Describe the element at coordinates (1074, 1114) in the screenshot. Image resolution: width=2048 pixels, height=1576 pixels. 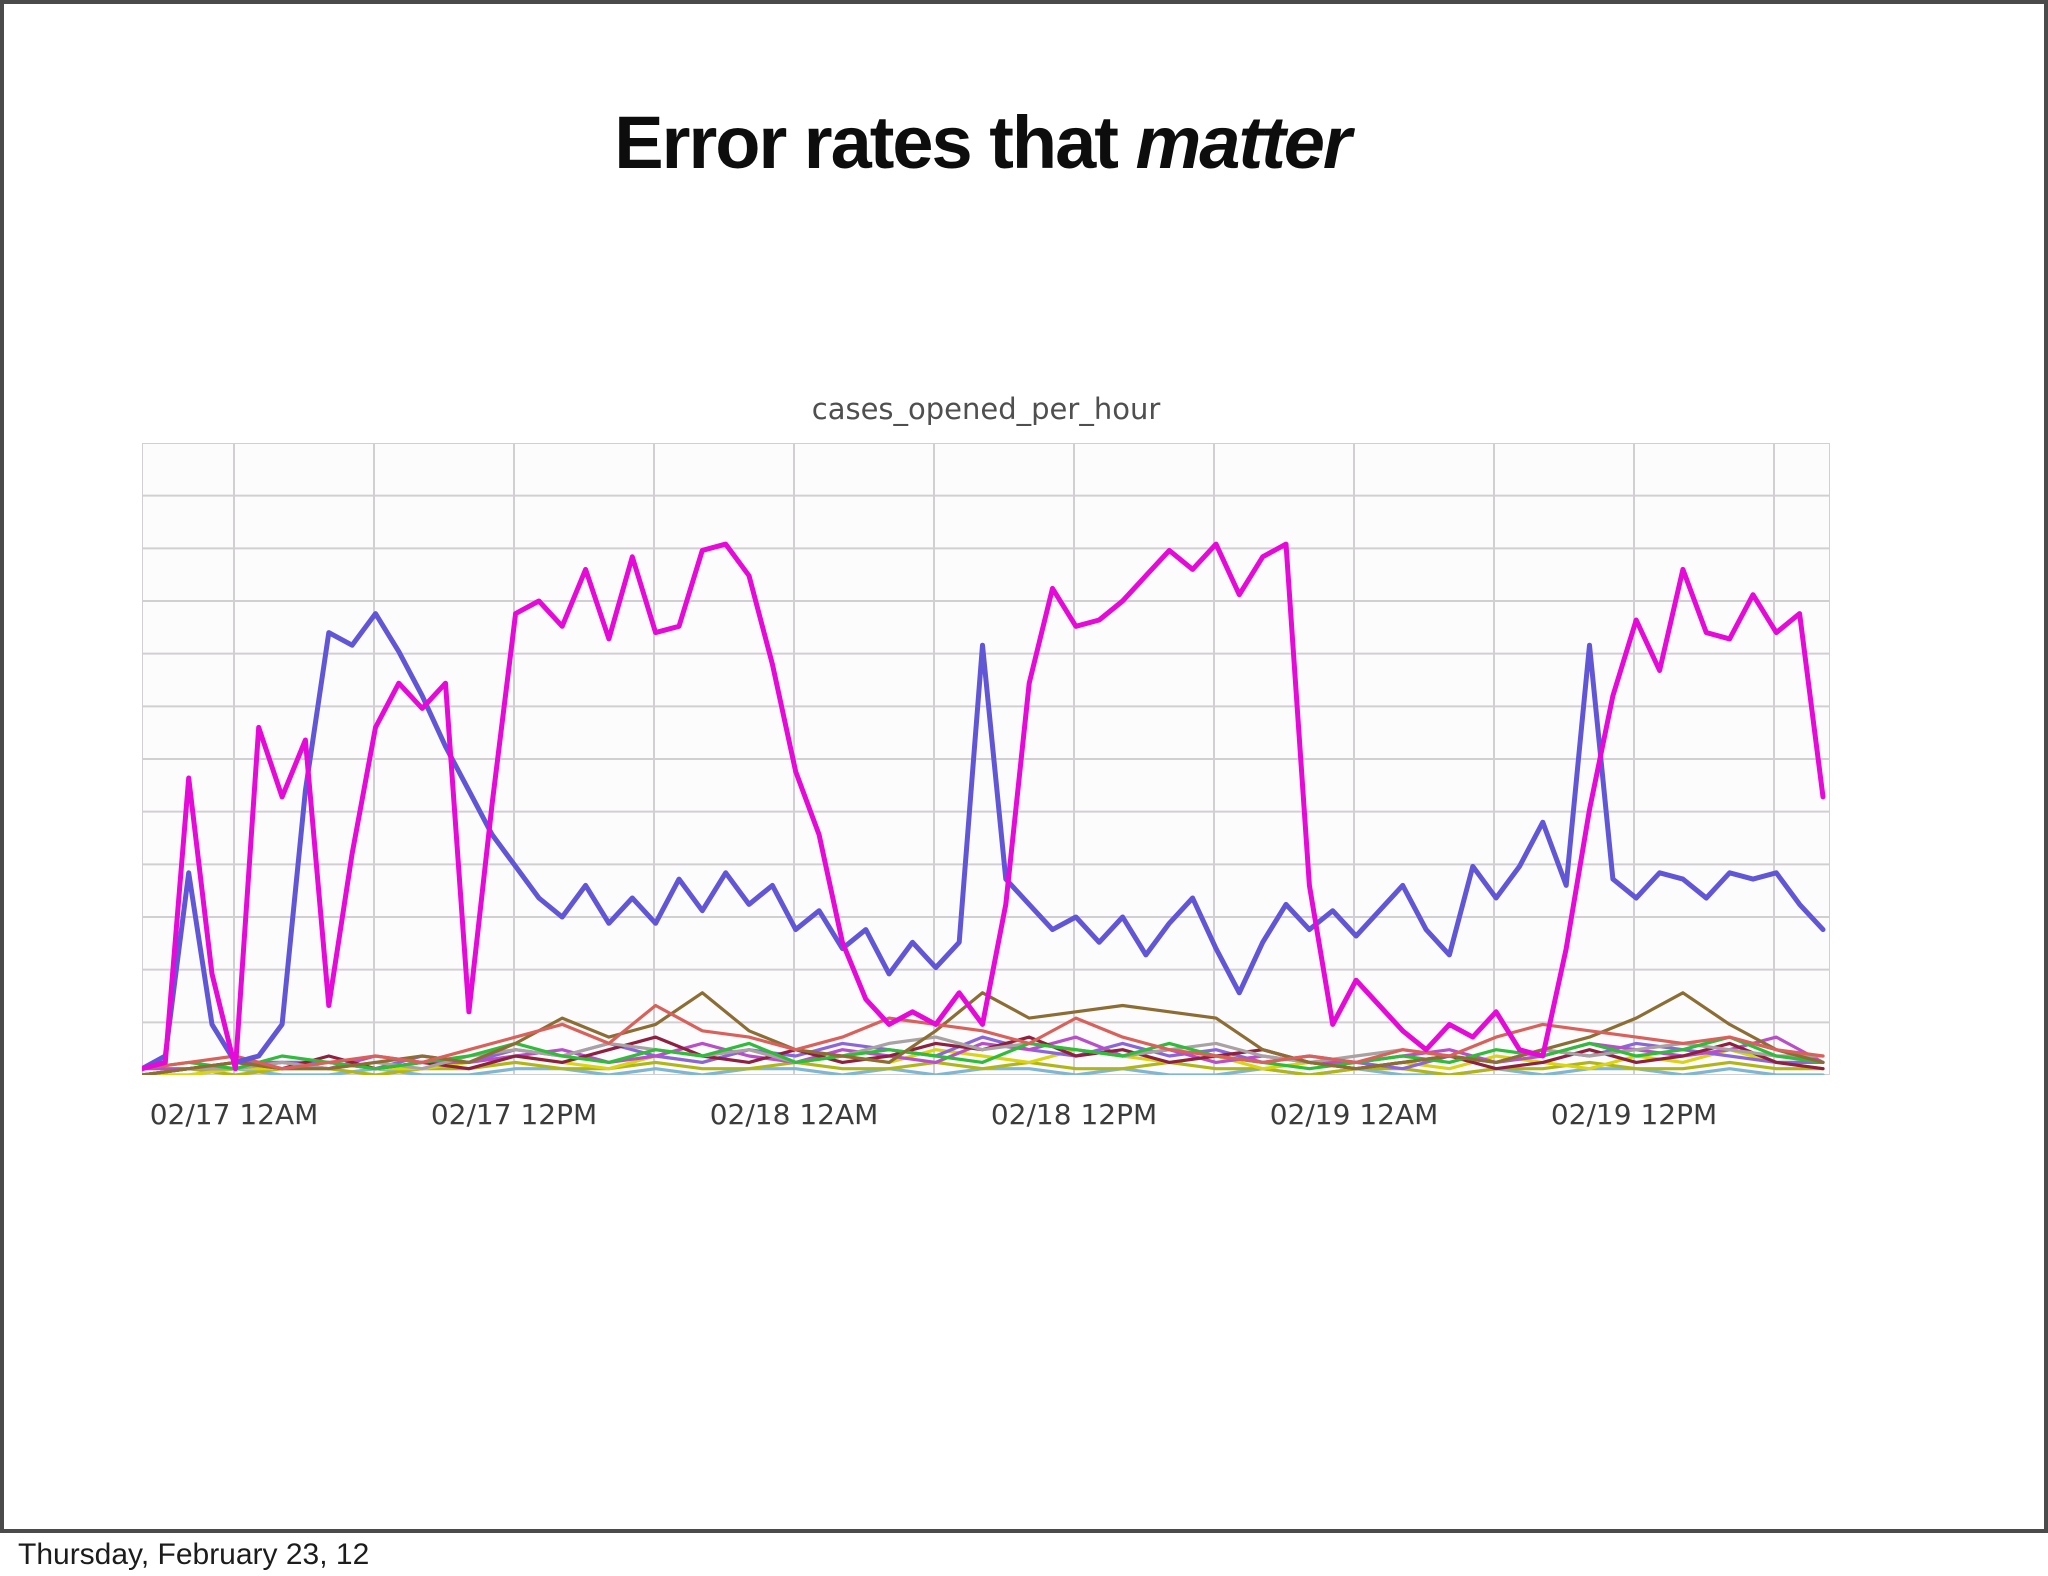
I see `x-tick-label: 02/18 12PM` at that location.